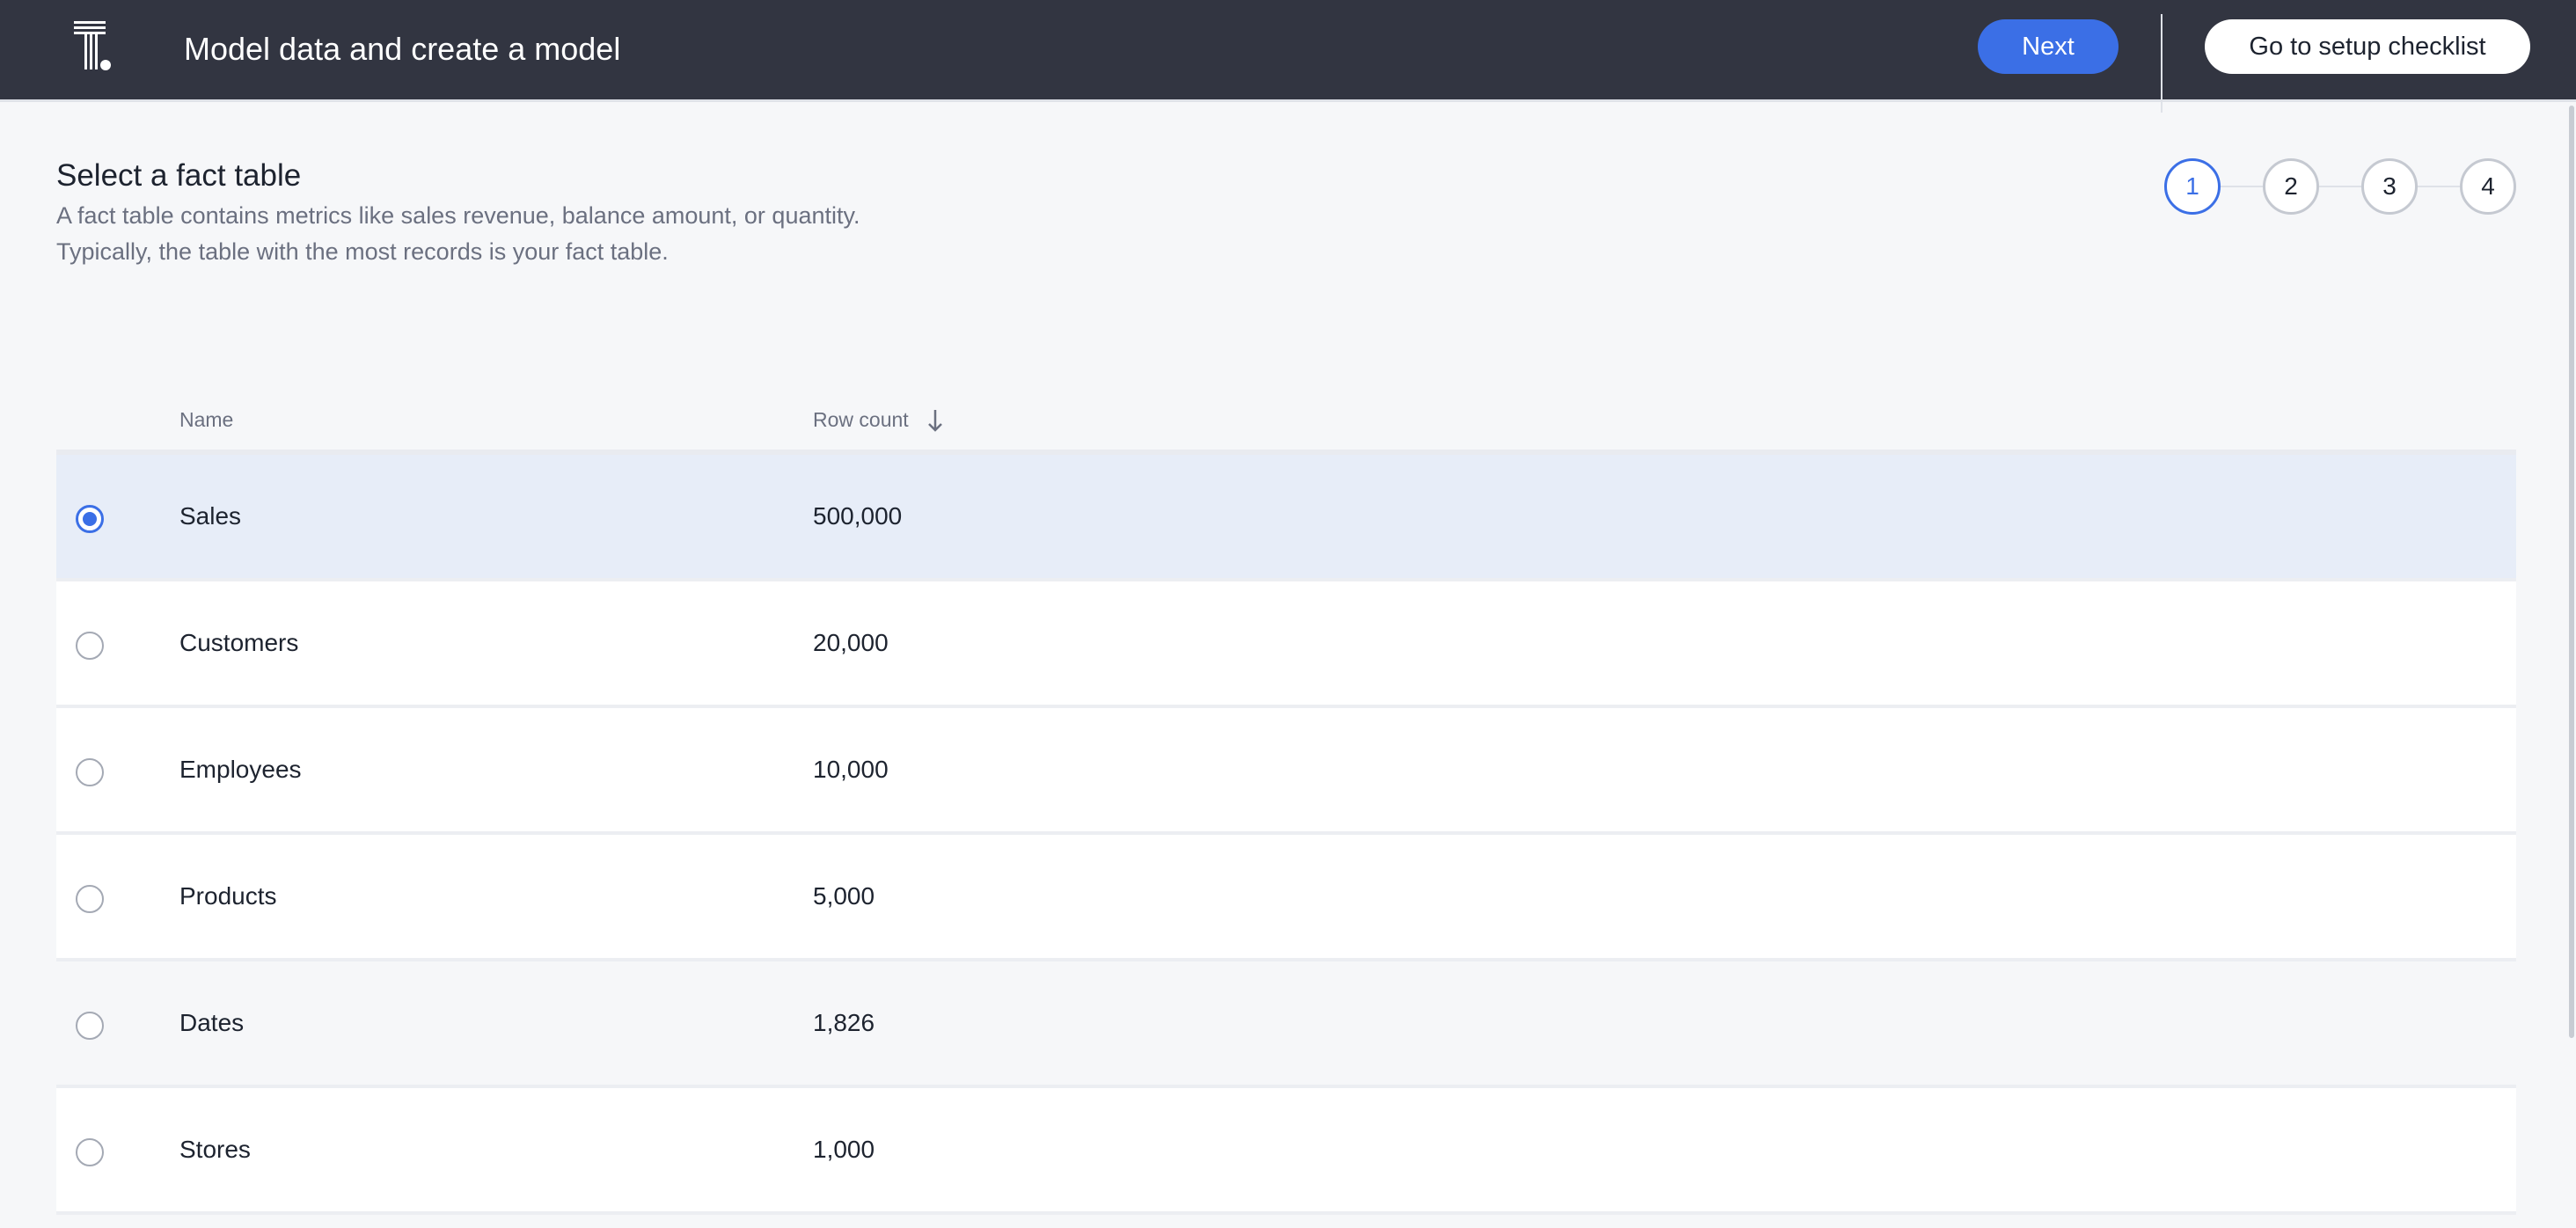 Image resolution: width=2576 pixels, height=1228 pixels. Describe the element at coordinates (92, 46) in the screenshot. I see `thoughtspot-logo` at that location.